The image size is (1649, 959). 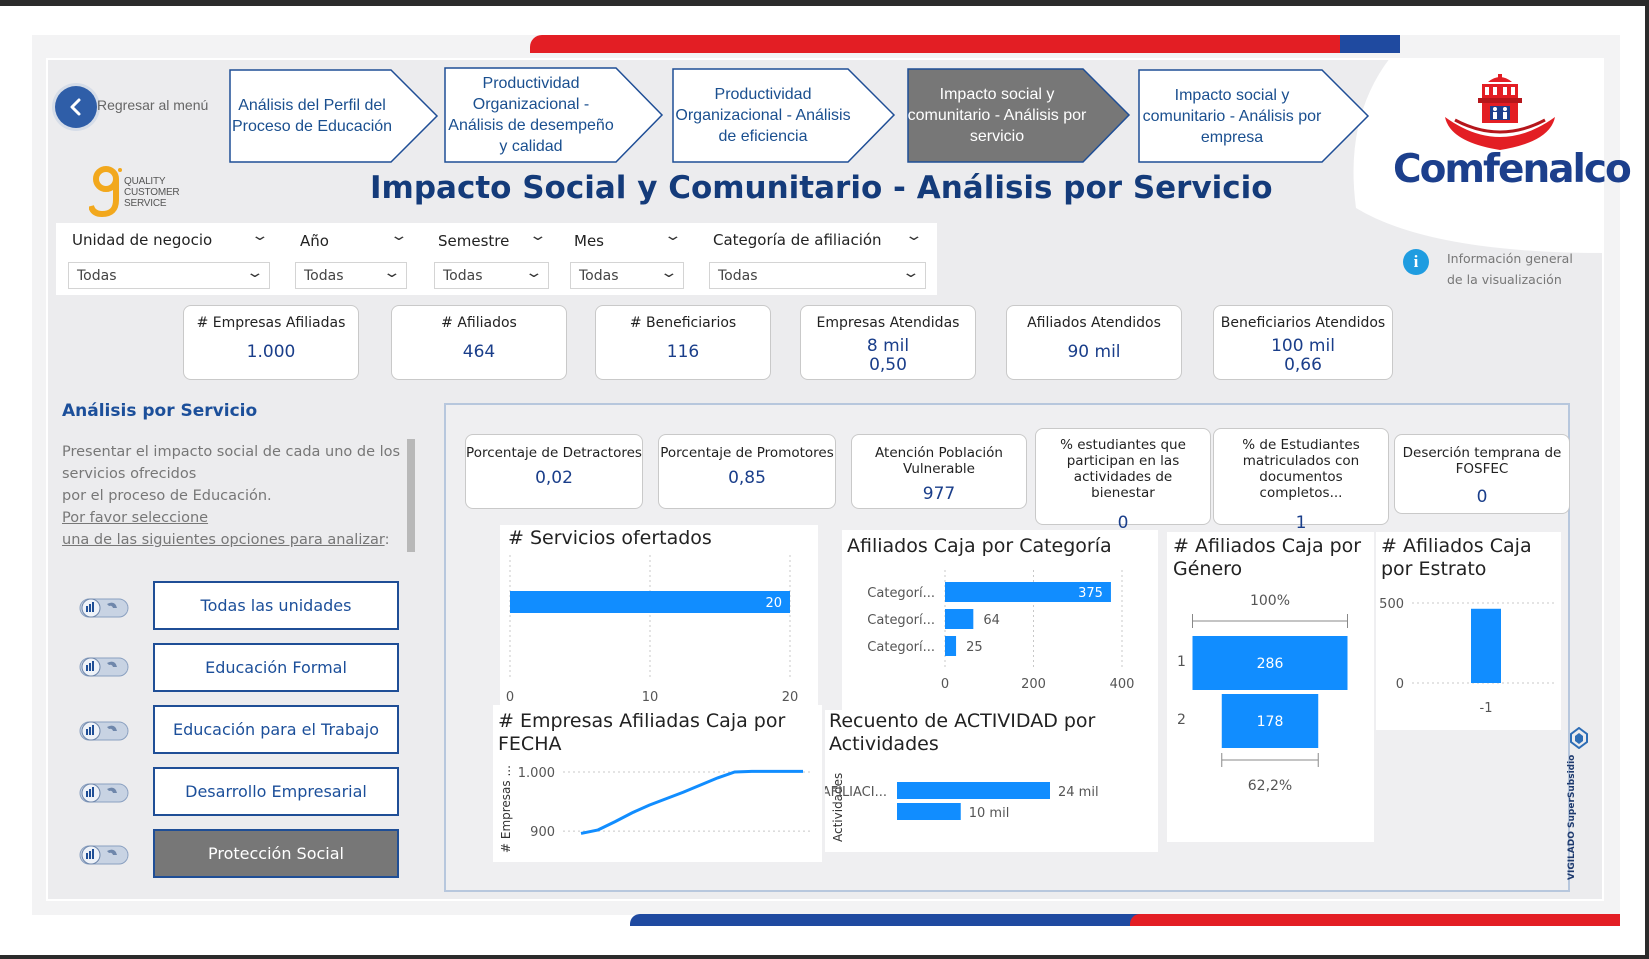 I want to click on window-frame-bottom, so click(x=824, y=957).